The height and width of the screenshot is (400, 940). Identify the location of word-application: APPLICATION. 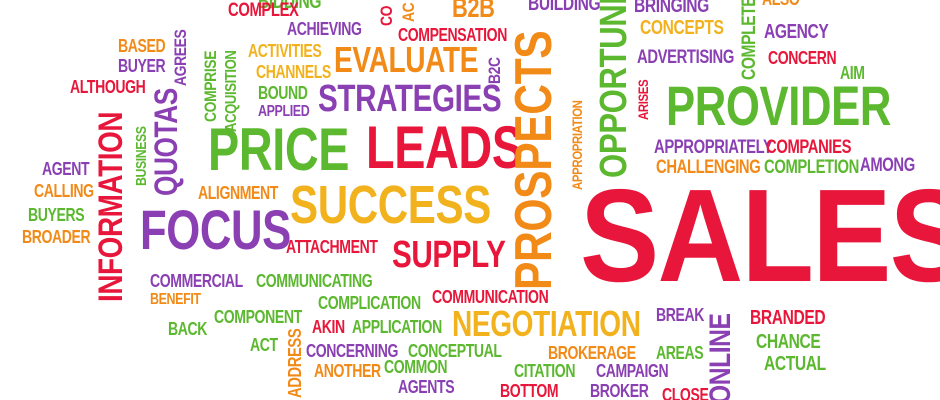
(397, 327).